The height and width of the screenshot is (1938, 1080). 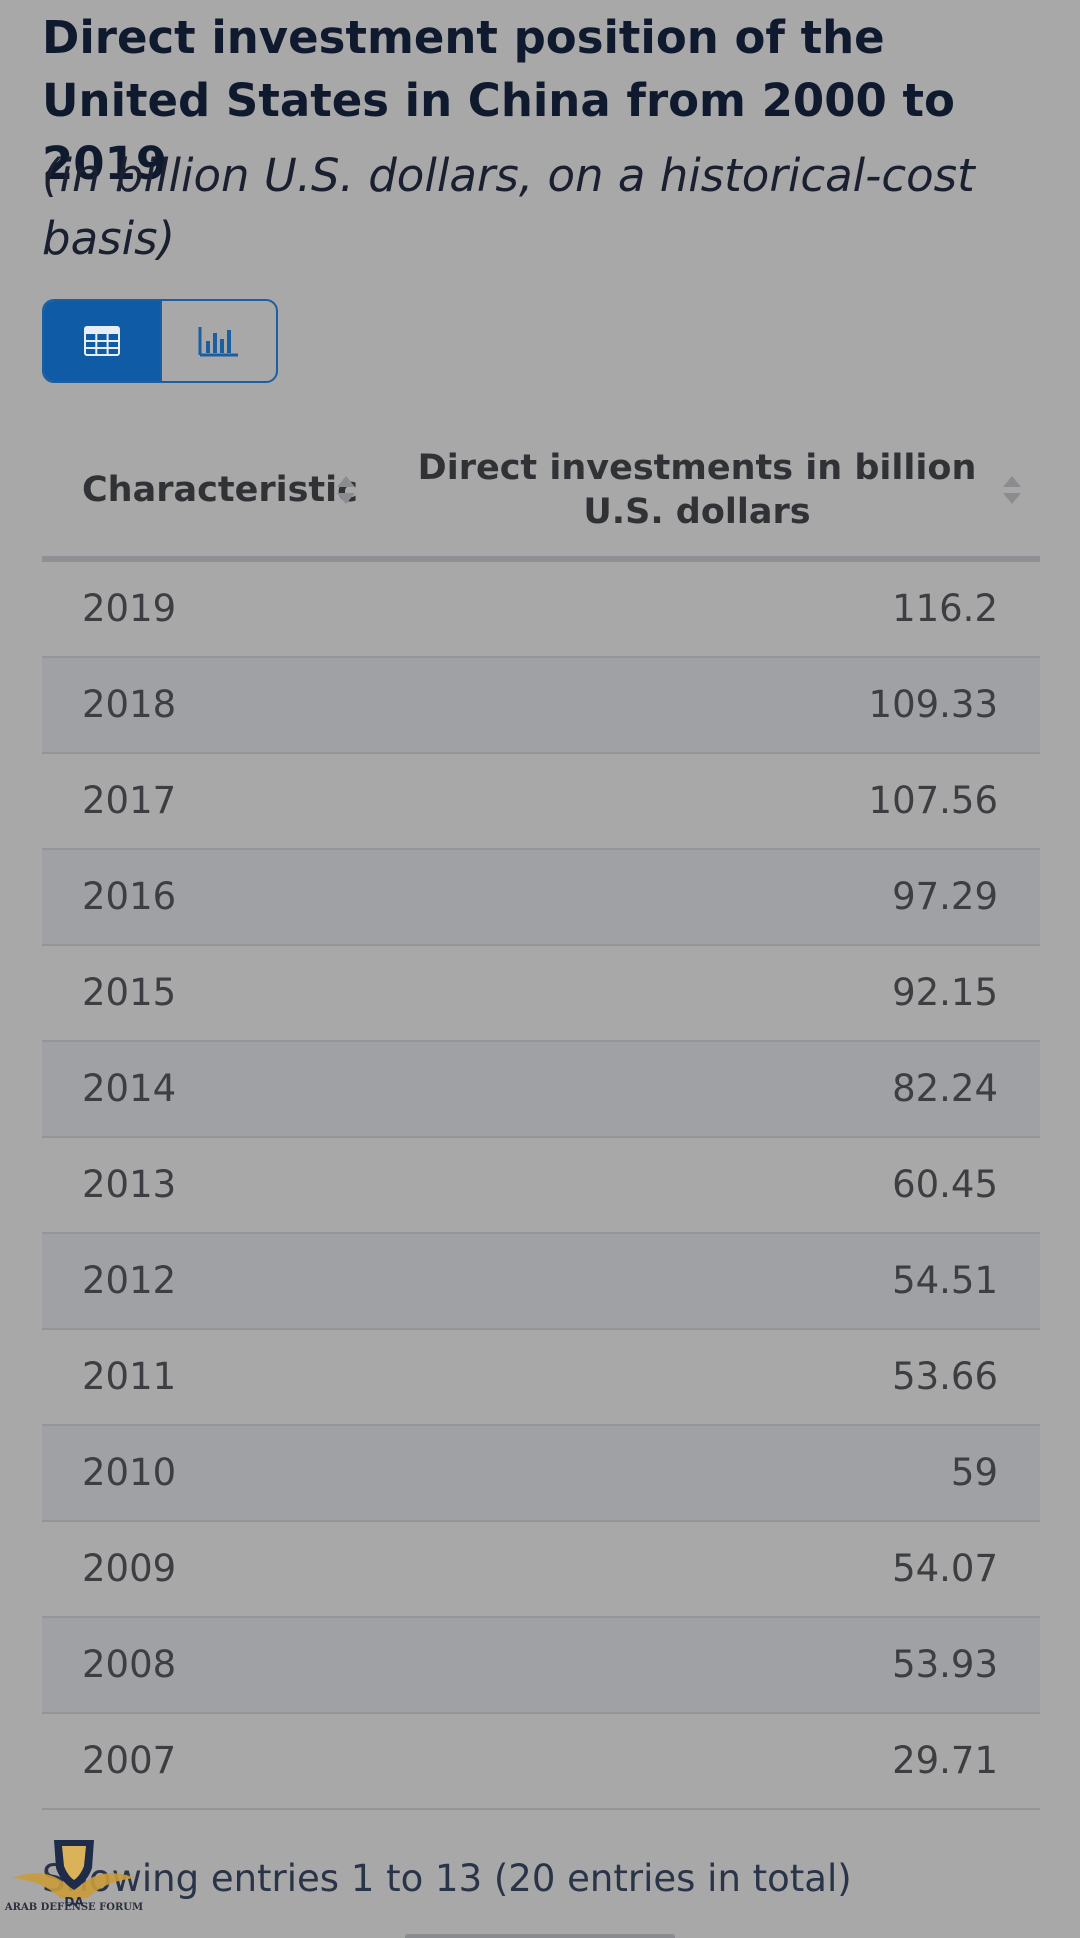 What do you see at coordinates (541, 1090) in the screenshot?
I see `table-row: 2014 82.24` at bounding box center [541, 1090].